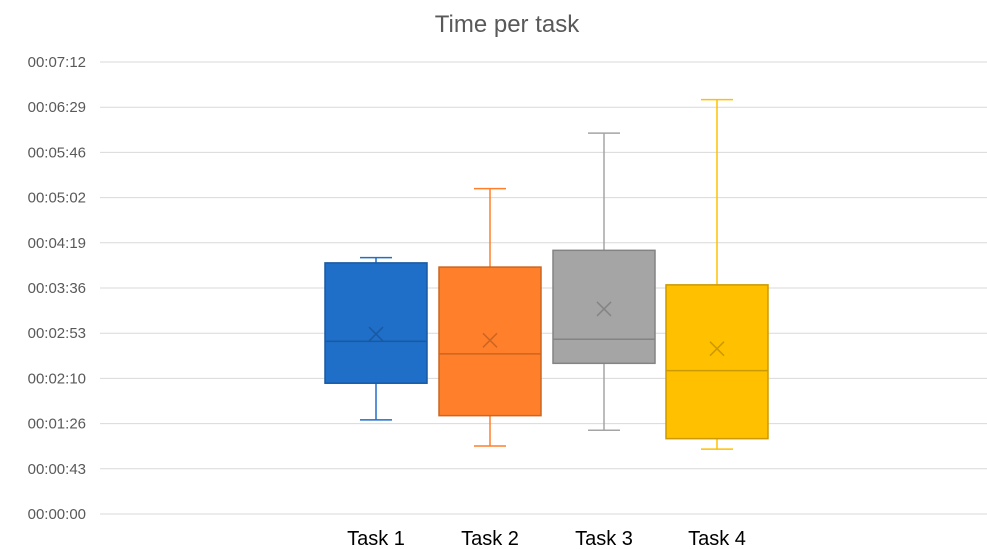 This screenshot has height=549, width=987. Describe the element at coordinates (57, 333) in the screenshot. I see `y-tick-label: 00:02:53` at that location.